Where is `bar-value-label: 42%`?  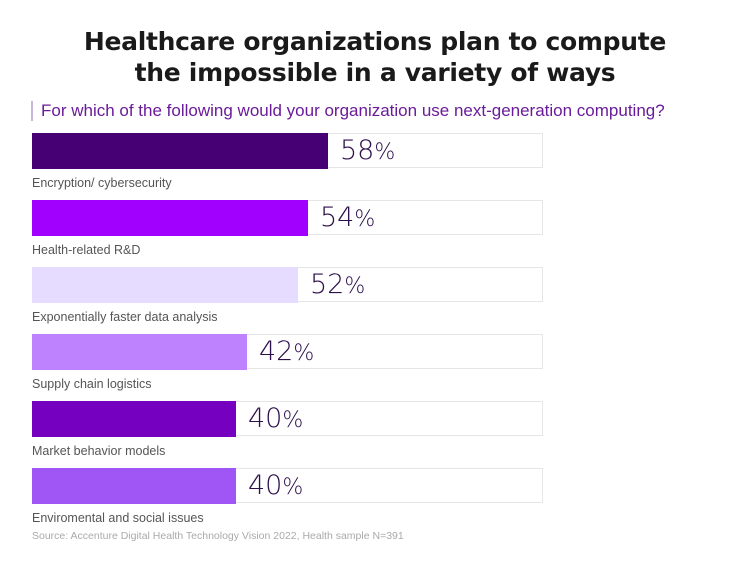
bar-value-label: 42% is located at coordinates (286, 353).